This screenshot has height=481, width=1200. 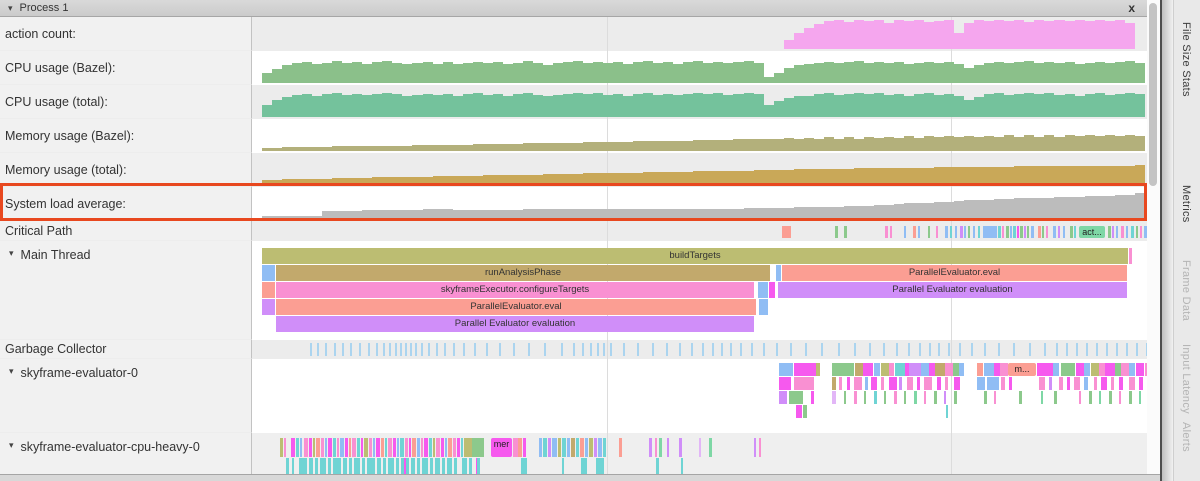 I want to click on flame-slice-label: buildTargets, so click(x=695, y=255).